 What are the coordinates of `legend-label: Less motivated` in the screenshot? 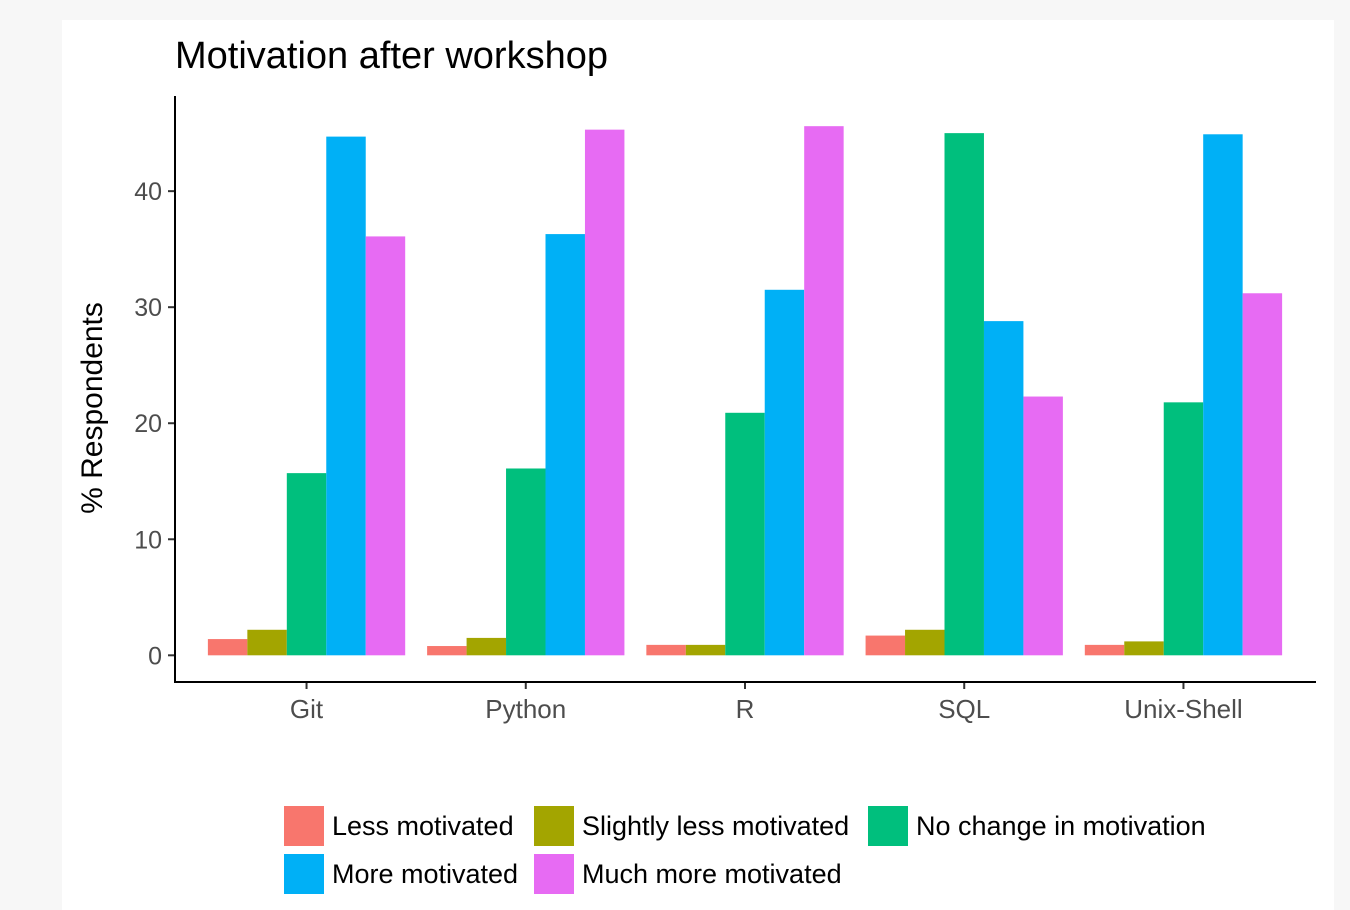 It's located at (423, 825).